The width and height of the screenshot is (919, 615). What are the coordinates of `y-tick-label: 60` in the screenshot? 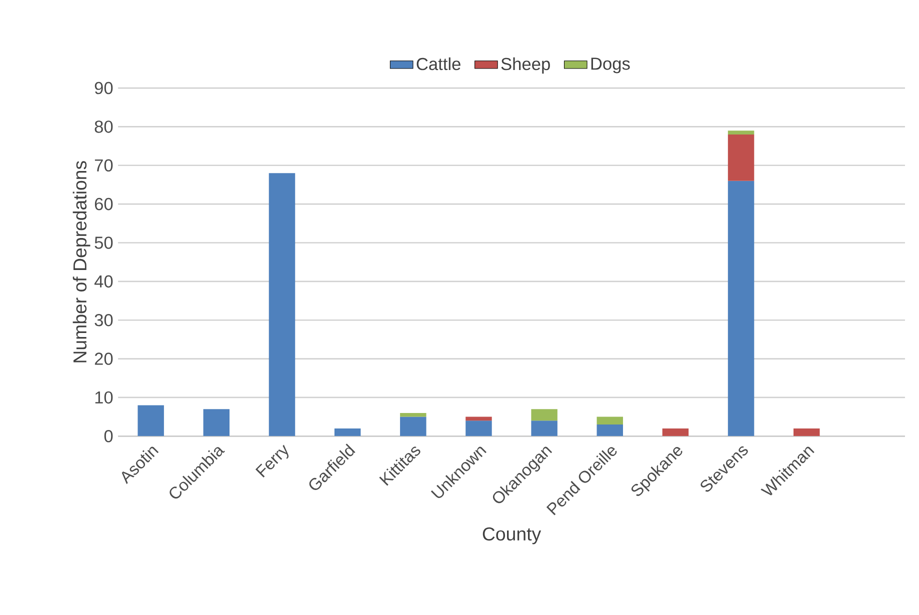 It's located at (103, 204).